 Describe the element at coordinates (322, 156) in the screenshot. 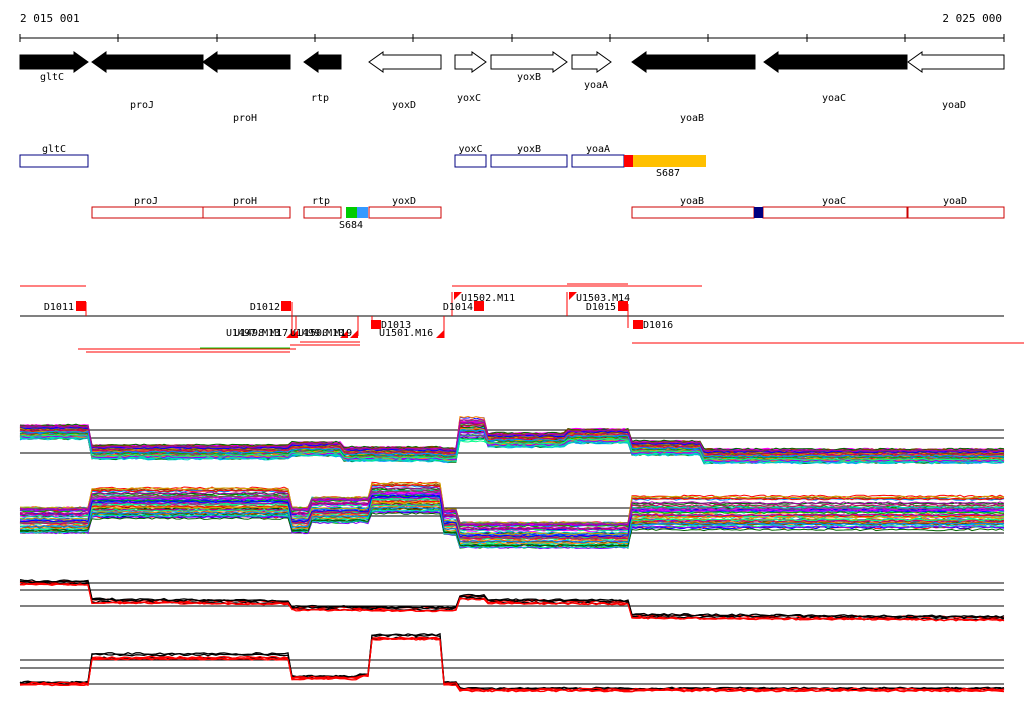

I see `plus-strand-feature-track: gltC yoxC yoxB yoaA` at that location.